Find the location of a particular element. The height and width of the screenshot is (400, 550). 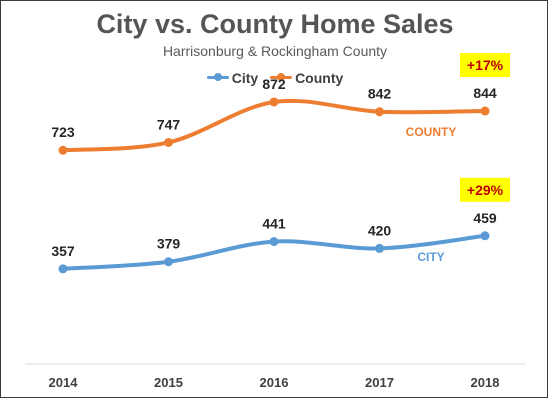

legend-label-county: County is located at coordinates (319, 77).